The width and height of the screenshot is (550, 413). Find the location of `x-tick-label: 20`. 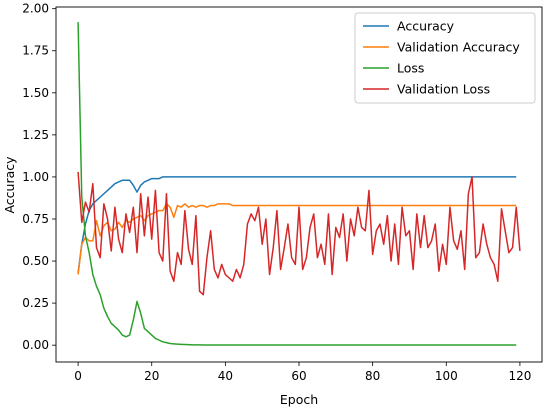

x-tick-label: 20 is located at coordinates (151, 376).